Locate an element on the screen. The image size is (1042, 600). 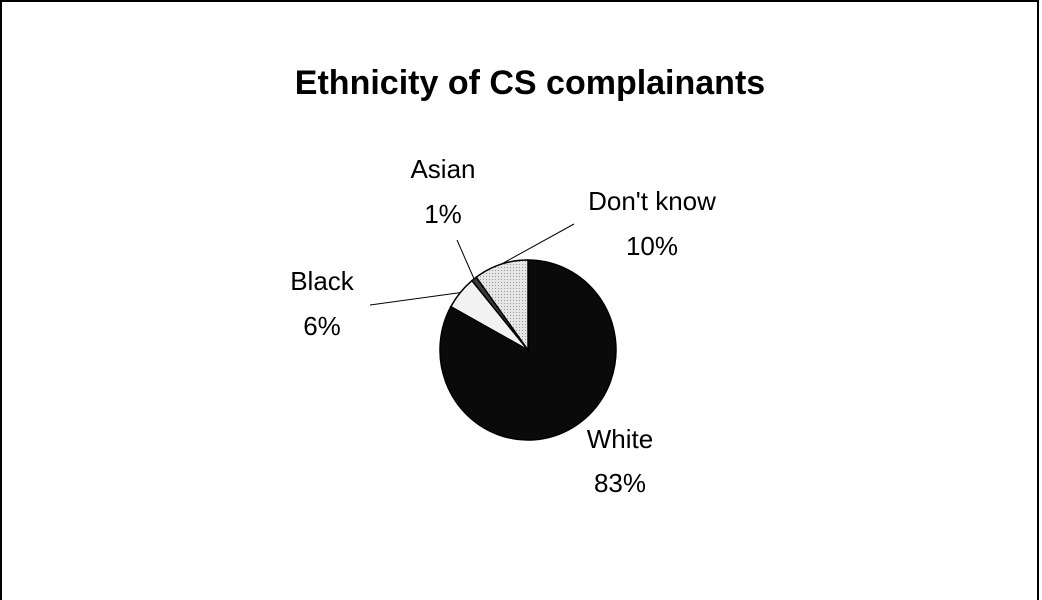
slice-label-asian: Asian is located at coordinates (442, 169).